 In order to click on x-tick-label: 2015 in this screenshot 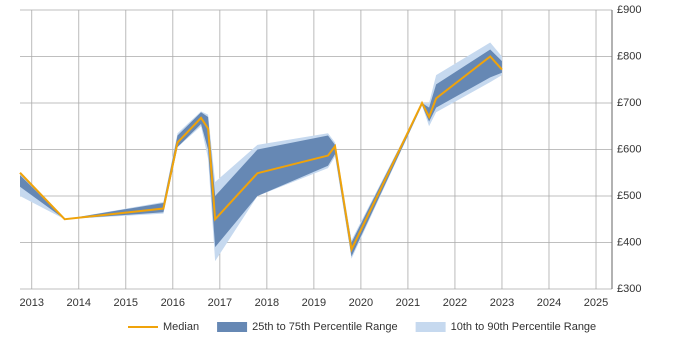, I will do `click(126, 303)`.